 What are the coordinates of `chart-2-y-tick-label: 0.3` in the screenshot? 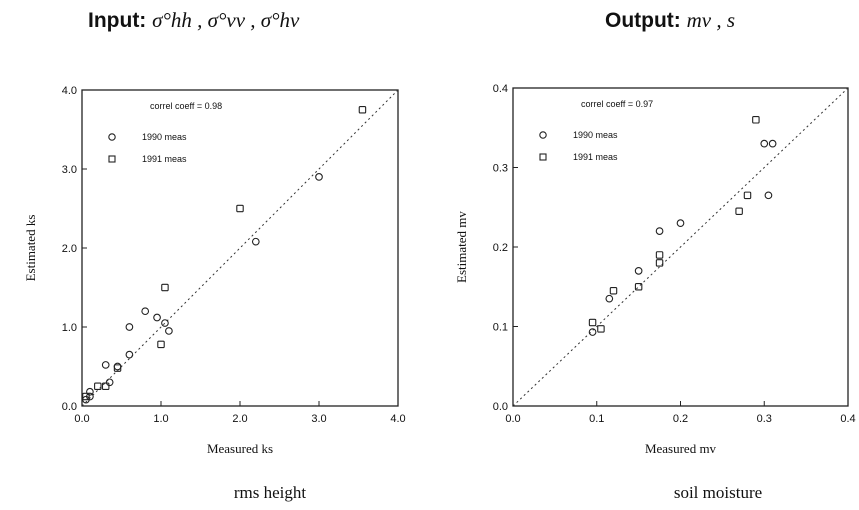 It's located at (500, 169).